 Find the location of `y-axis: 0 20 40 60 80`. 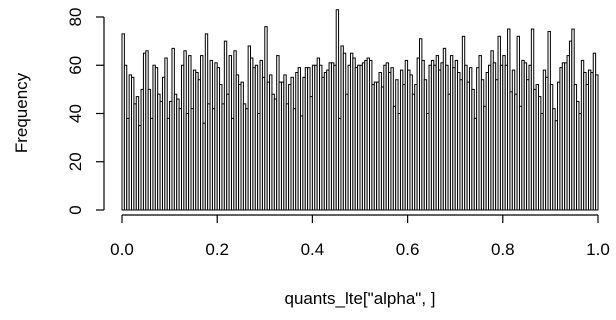

y-axis: 0 20 40 60 80 is located at coordinates (85, 111).